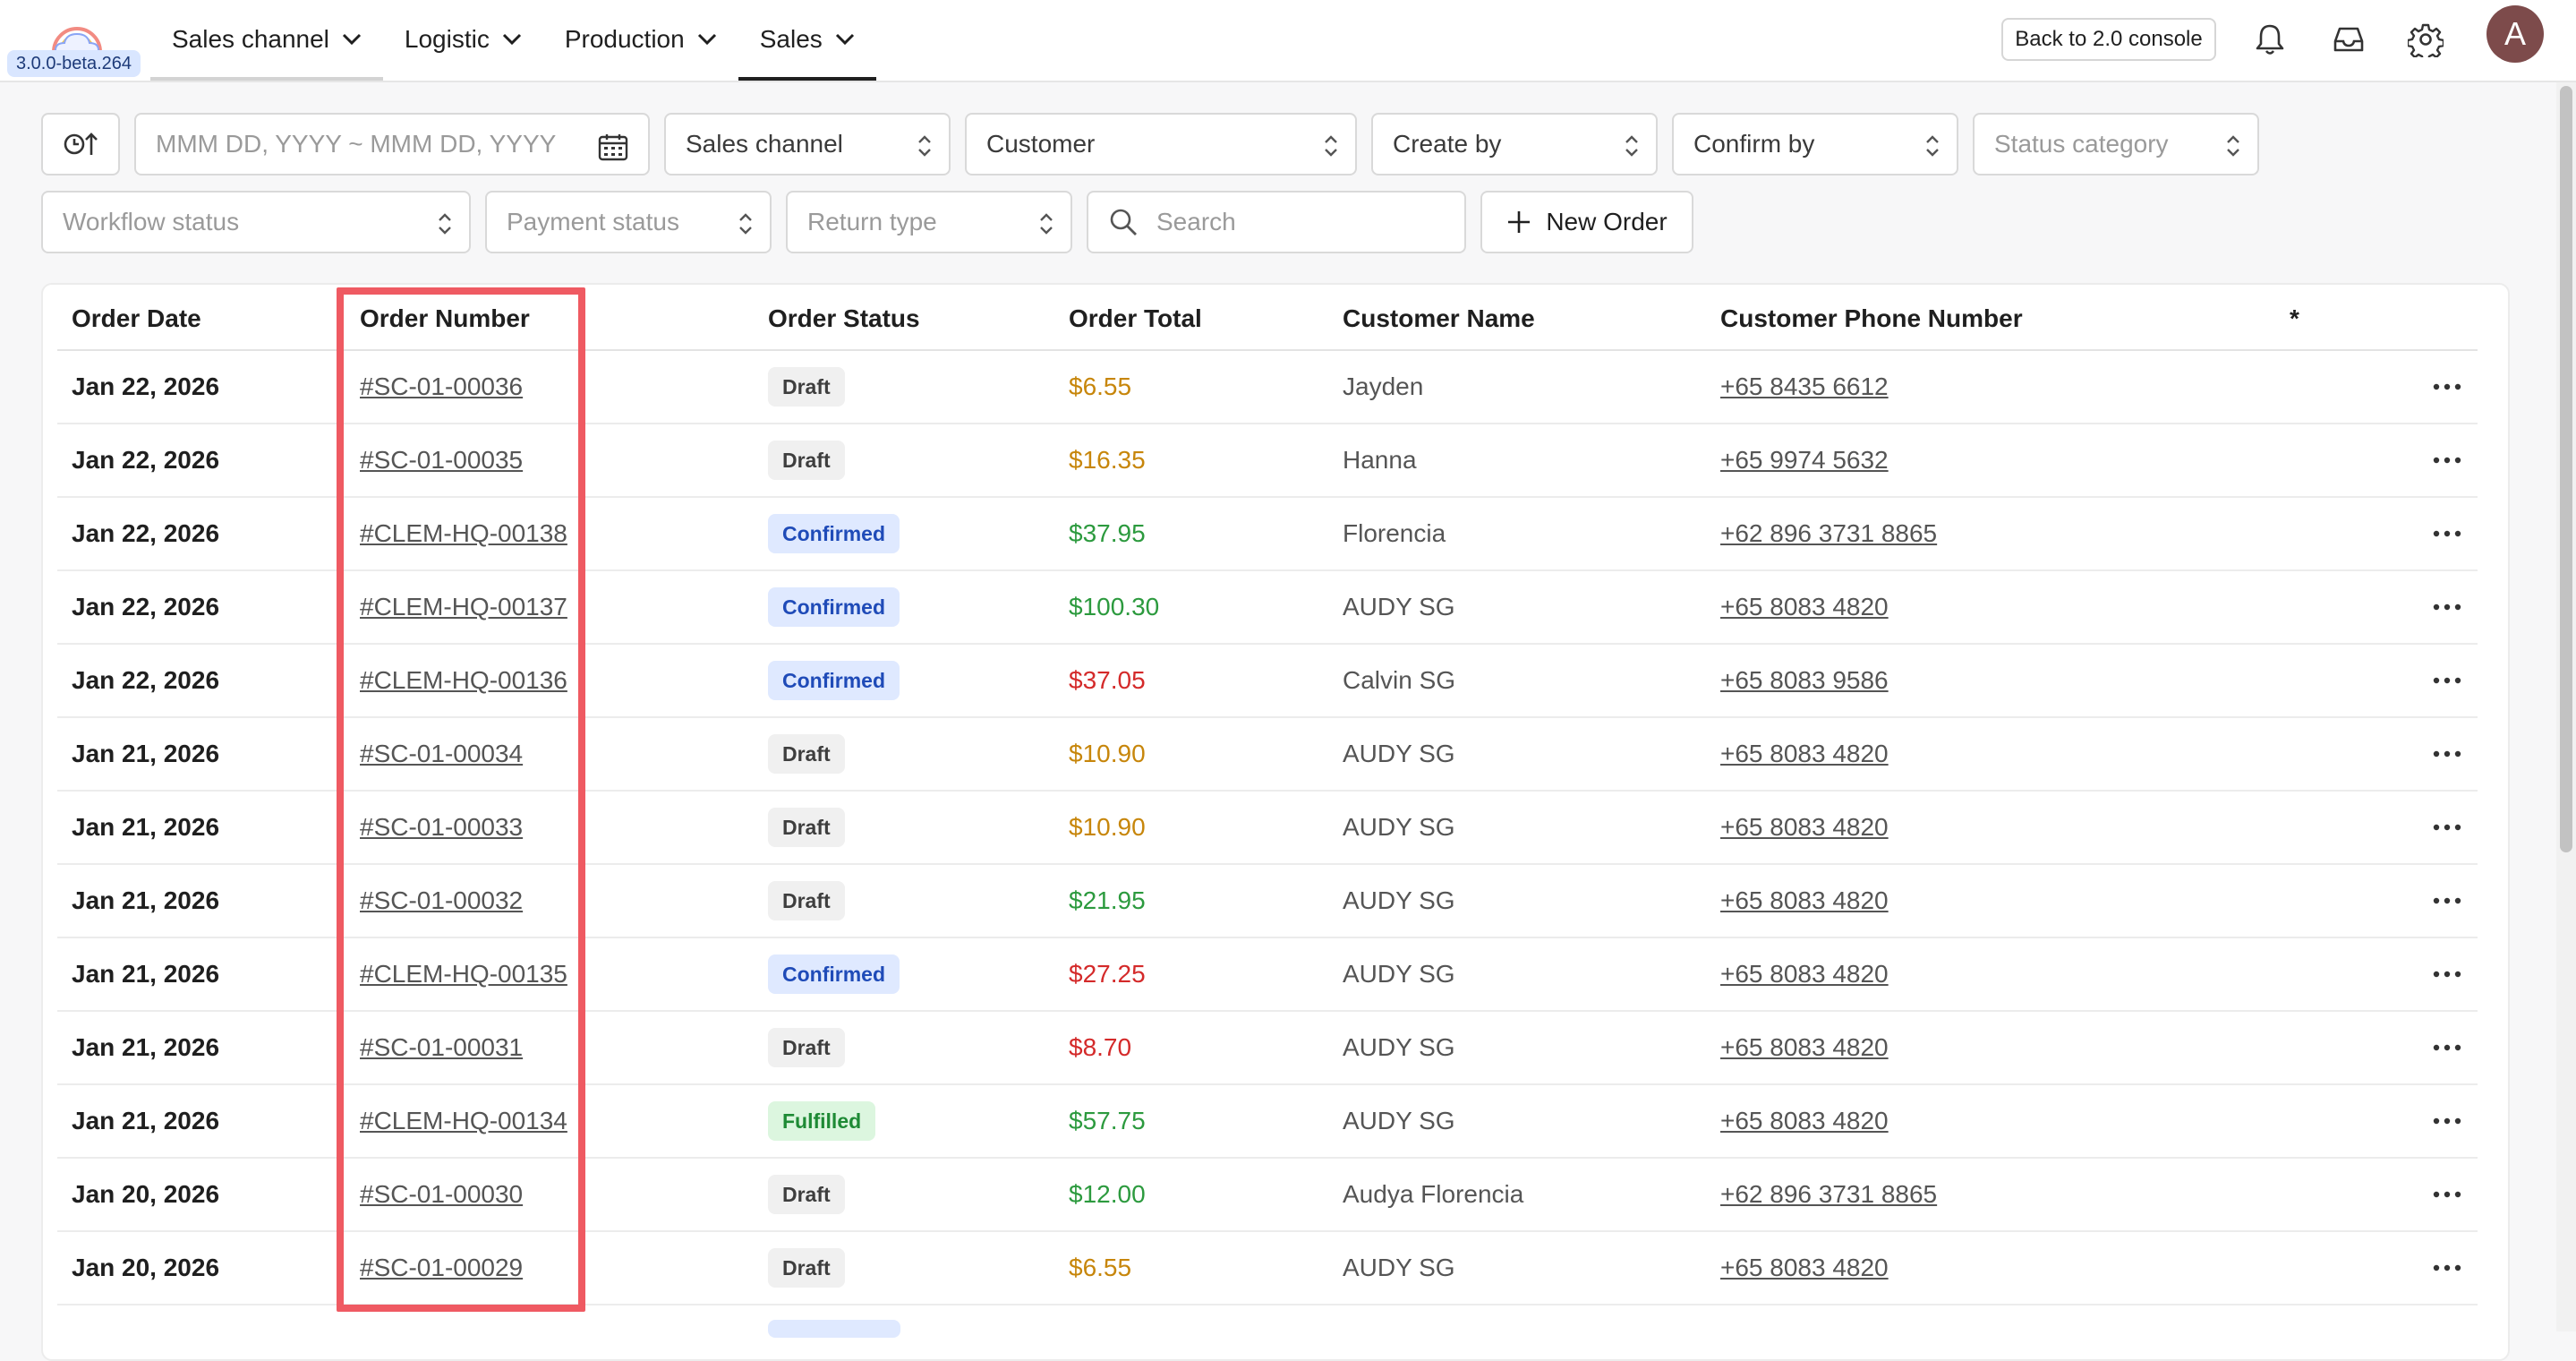 This screenshot has width=2576, height=1361. I want to click on customer-phone-link: +65 8435 6612, so click(1804, 386).